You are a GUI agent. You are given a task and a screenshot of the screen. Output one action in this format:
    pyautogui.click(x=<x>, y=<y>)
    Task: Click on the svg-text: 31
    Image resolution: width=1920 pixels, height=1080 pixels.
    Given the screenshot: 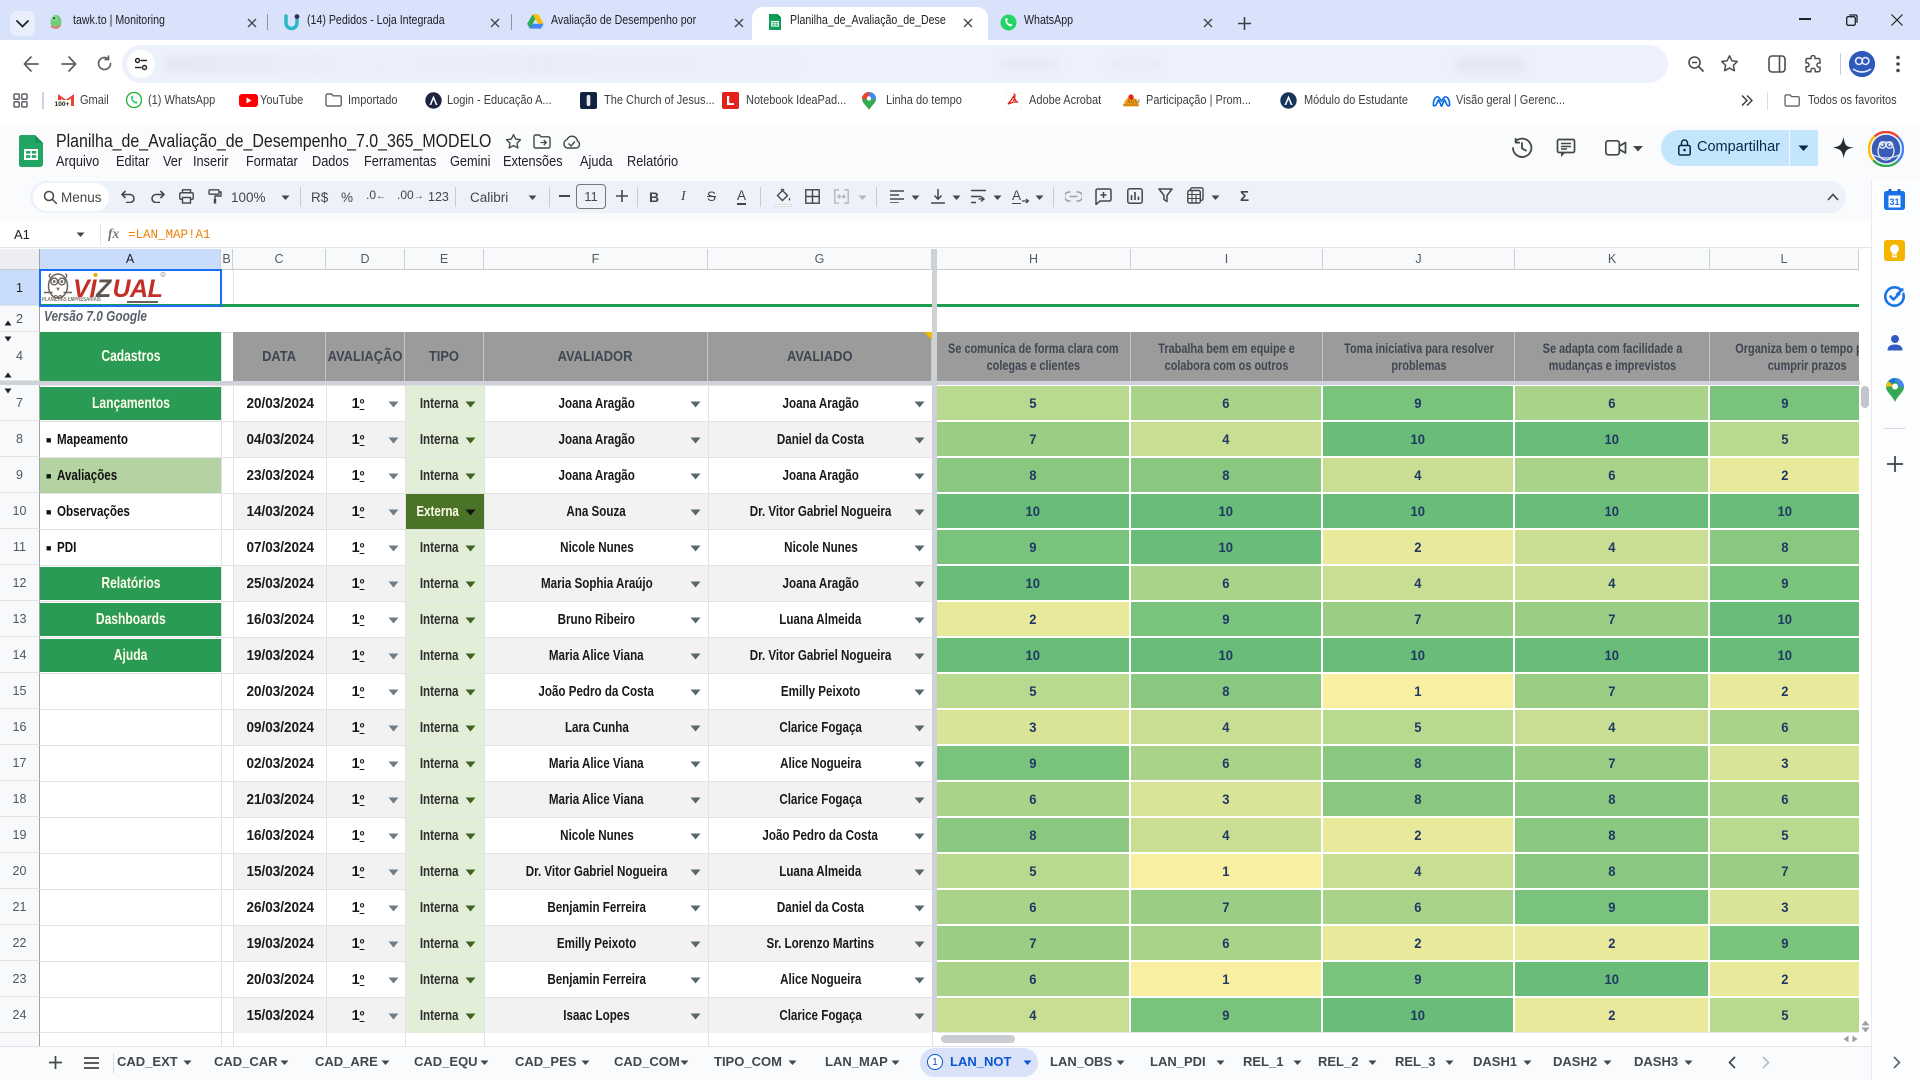 What is the action you would take?
    pyautogui.click(x=1894, y=202)
    